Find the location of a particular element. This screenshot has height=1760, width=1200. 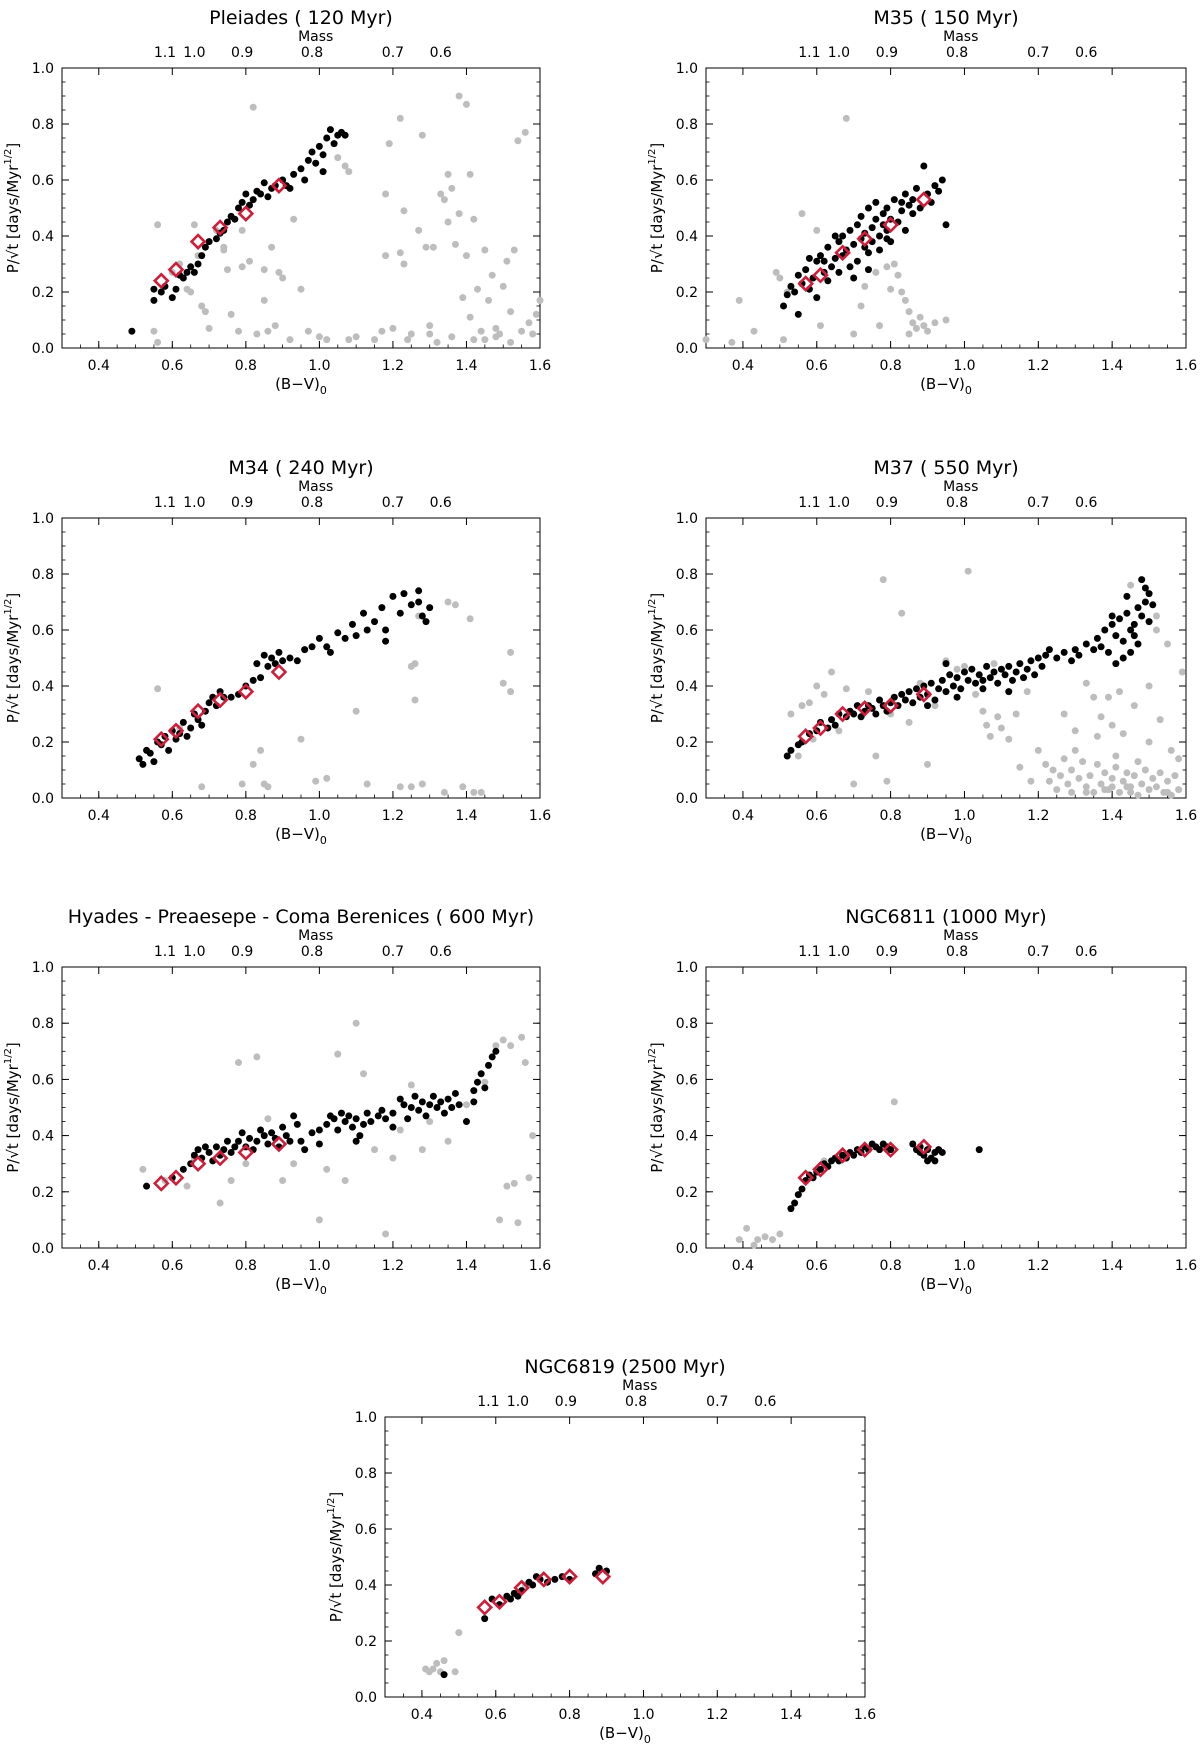

series-members is located at coordinates (321, 1118).